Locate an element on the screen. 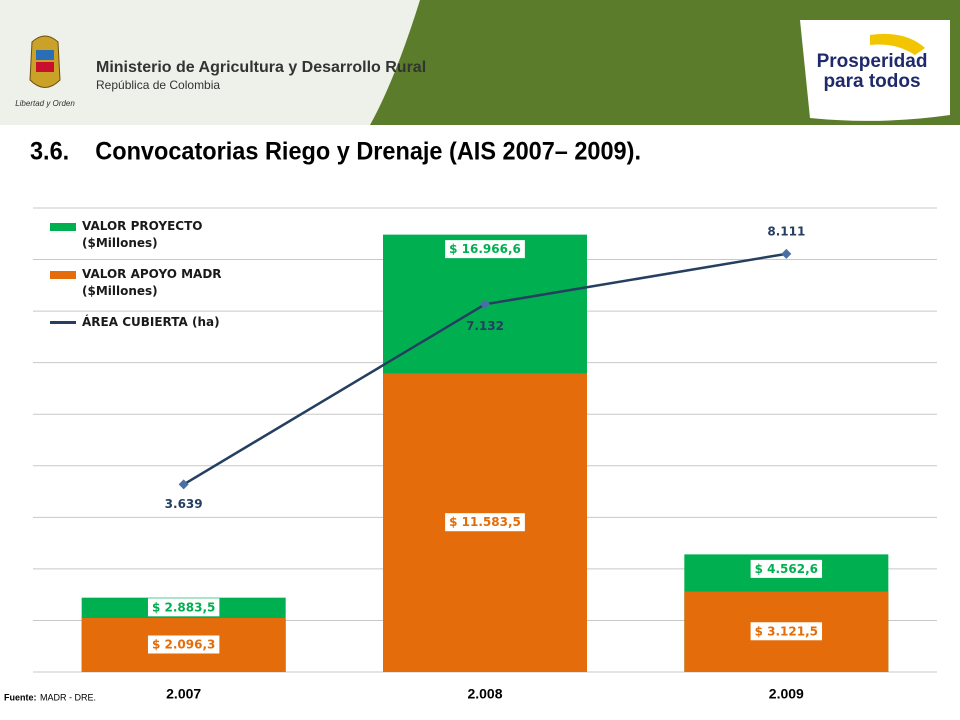  source-text: MADR - DRE. is located at coordinates (68, 697).